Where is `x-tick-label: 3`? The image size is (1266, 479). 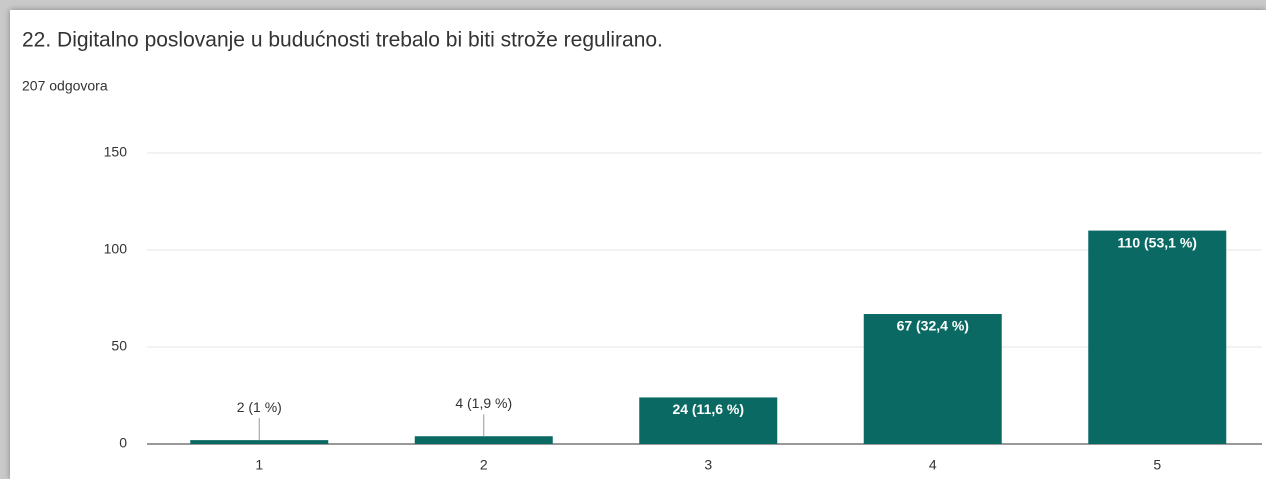 x-tick-label: 3 is located at coordinates (708, 465).